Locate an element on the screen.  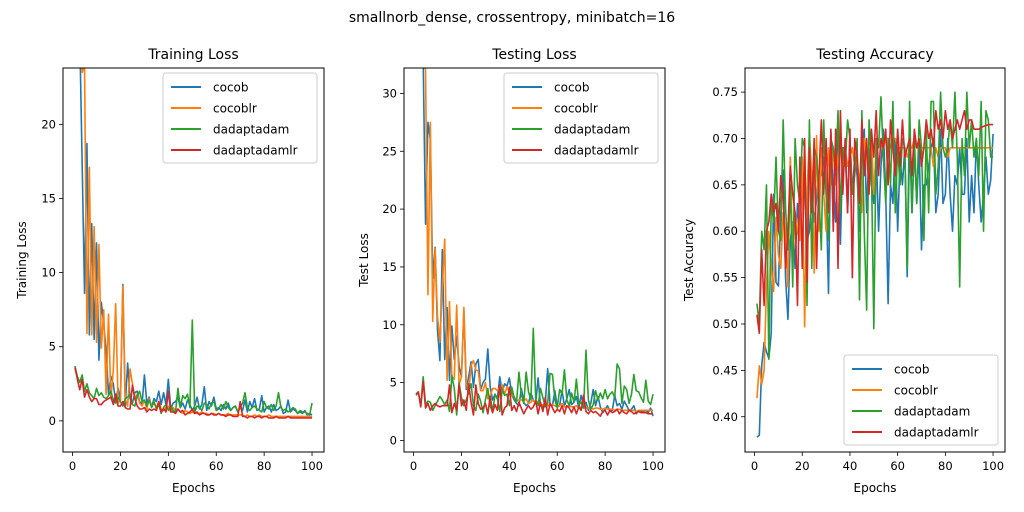
y-tick-label: 0.50 is located at coordinates (725, 324).